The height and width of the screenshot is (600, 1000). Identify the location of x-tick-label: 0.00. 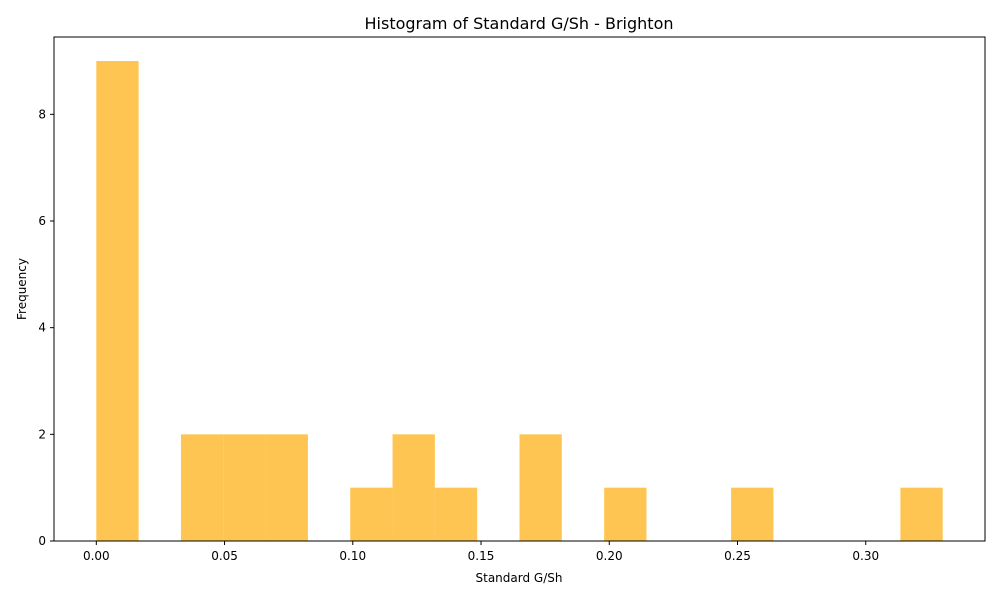
(96, 556).